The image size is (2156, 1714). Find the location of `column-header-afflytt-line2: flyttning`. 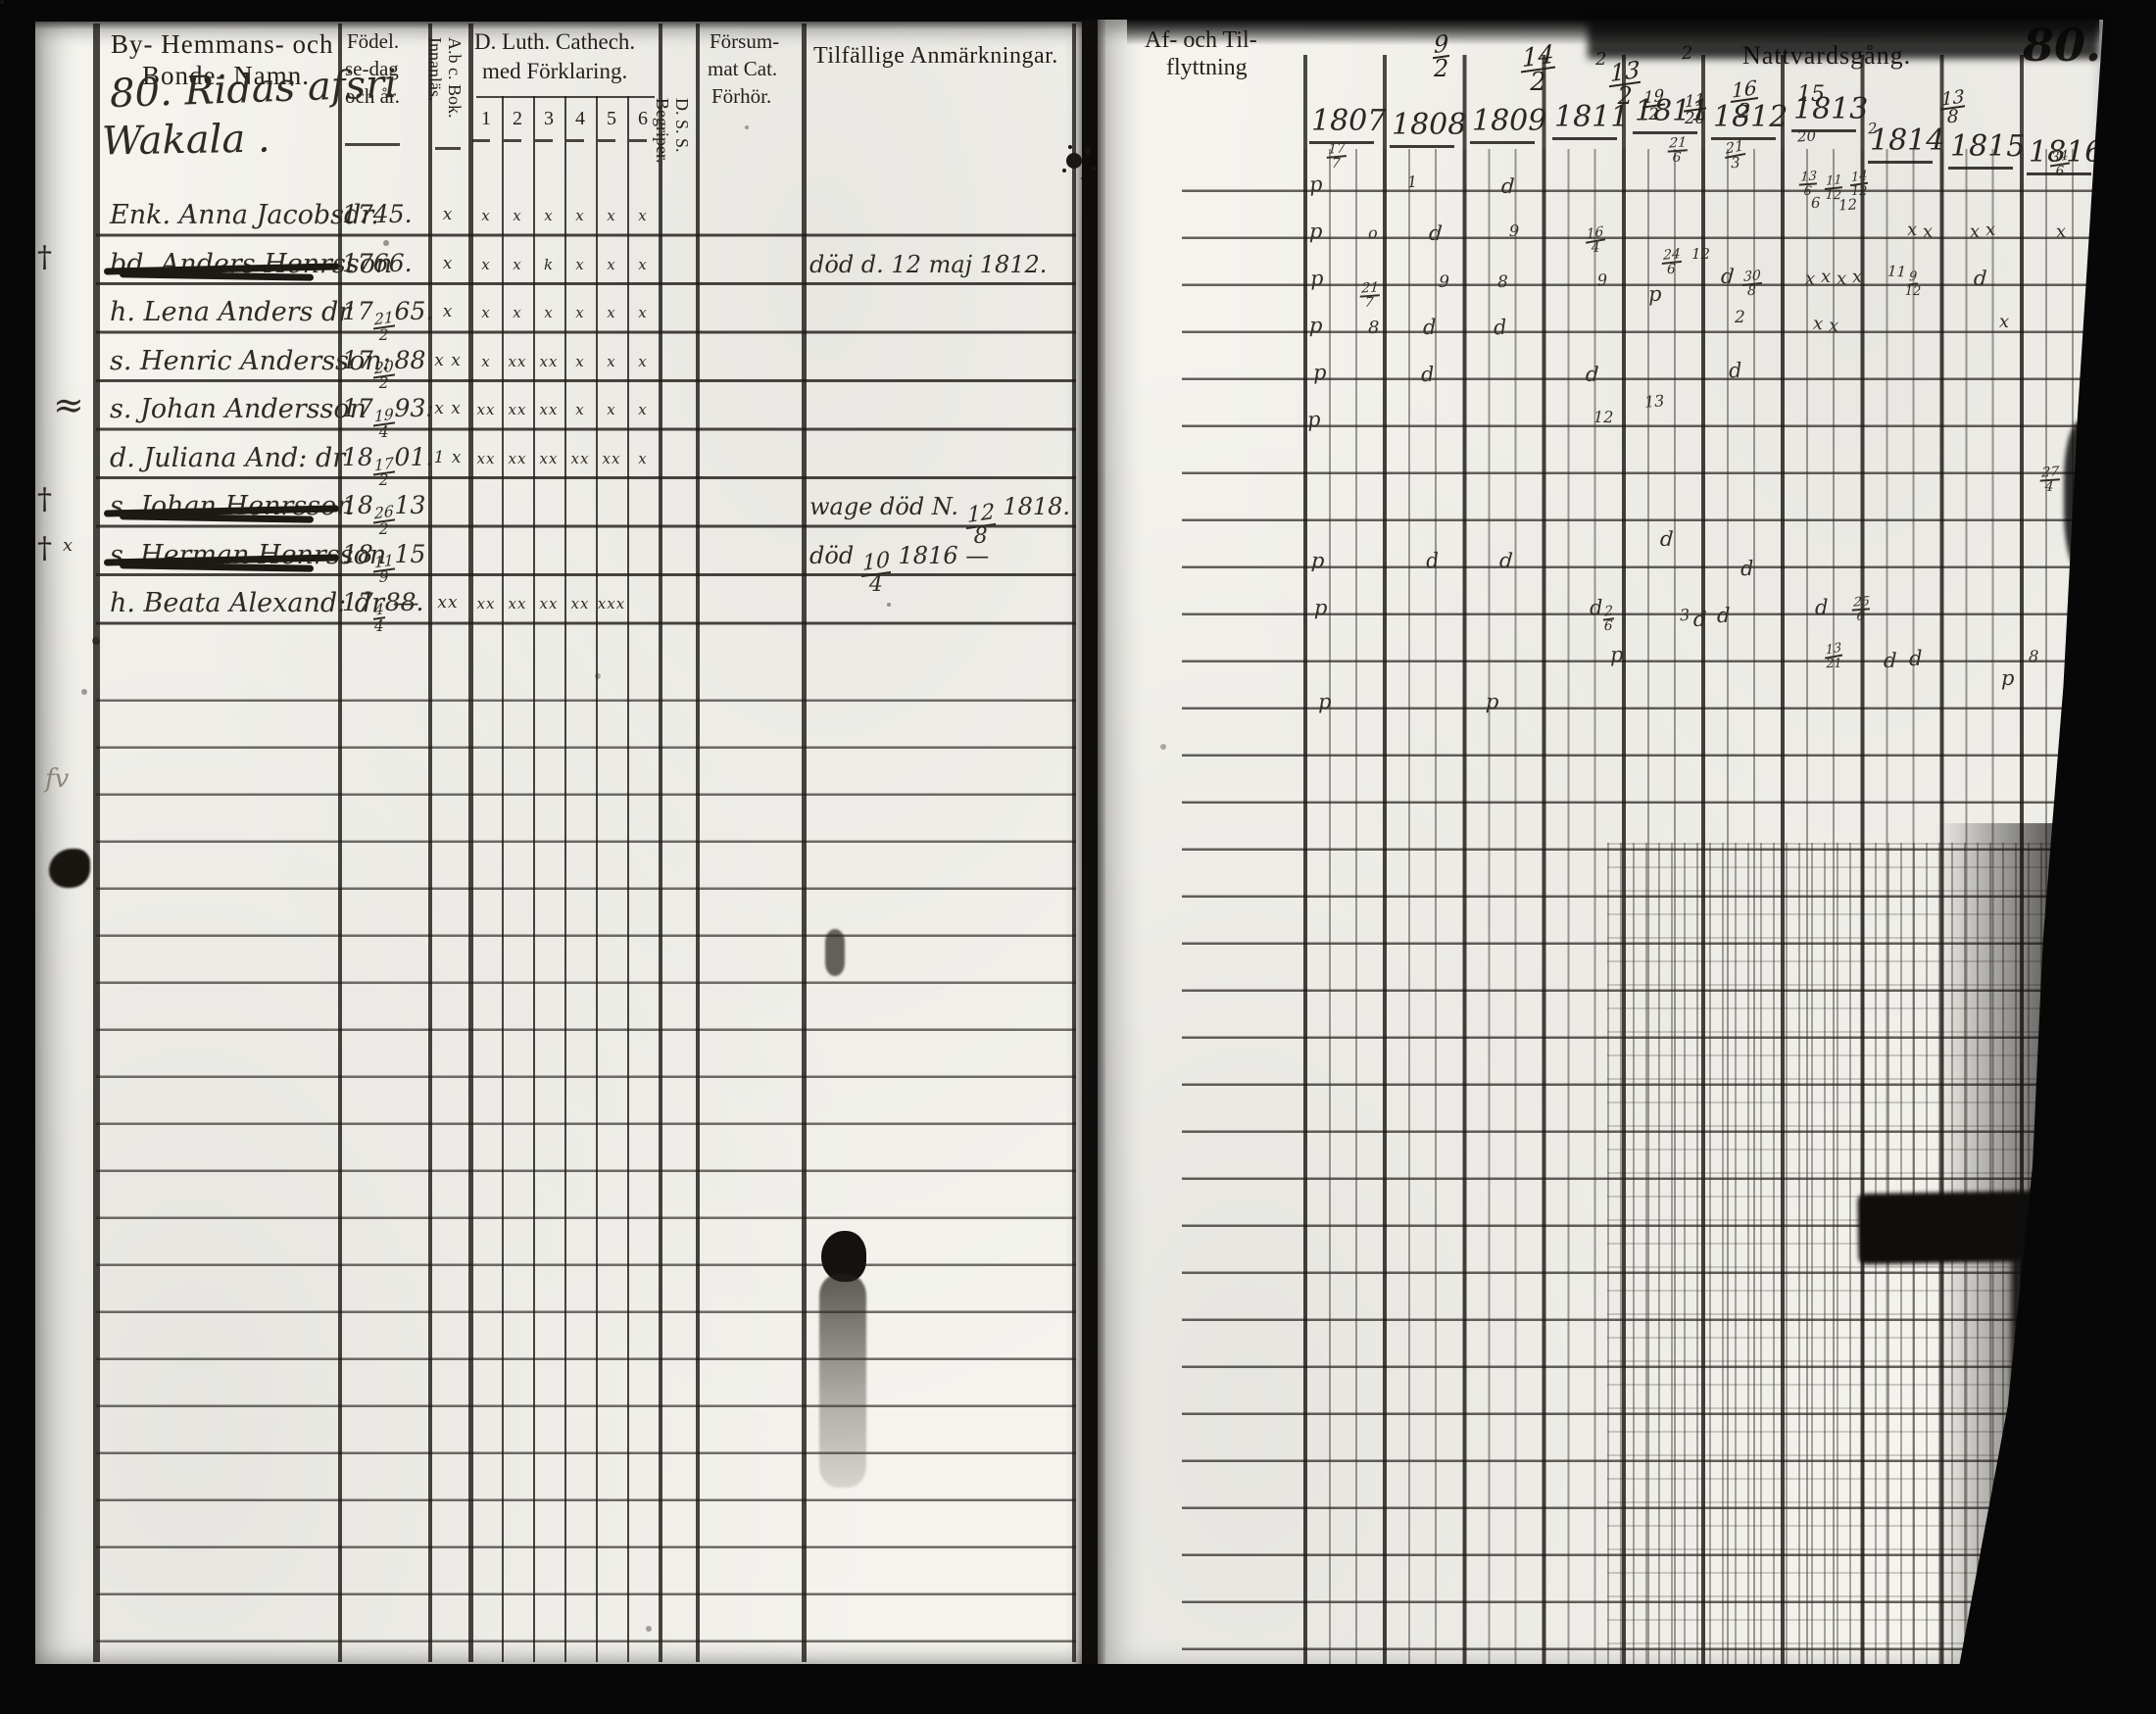

column-header-afflytt-line2: flyttning is located at coordinates (1207, 67).